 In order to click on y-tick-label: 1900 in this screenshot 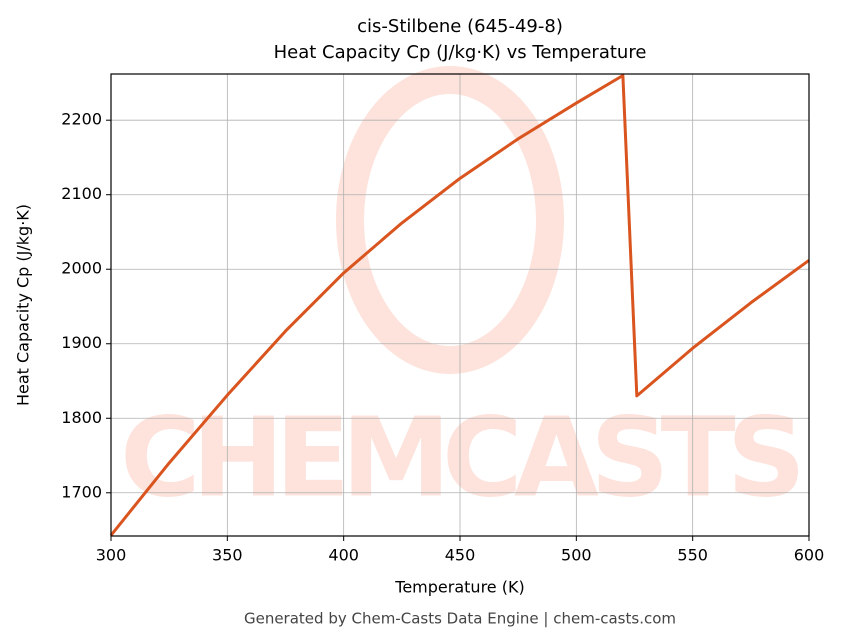, I will do `click(81, 342)`.